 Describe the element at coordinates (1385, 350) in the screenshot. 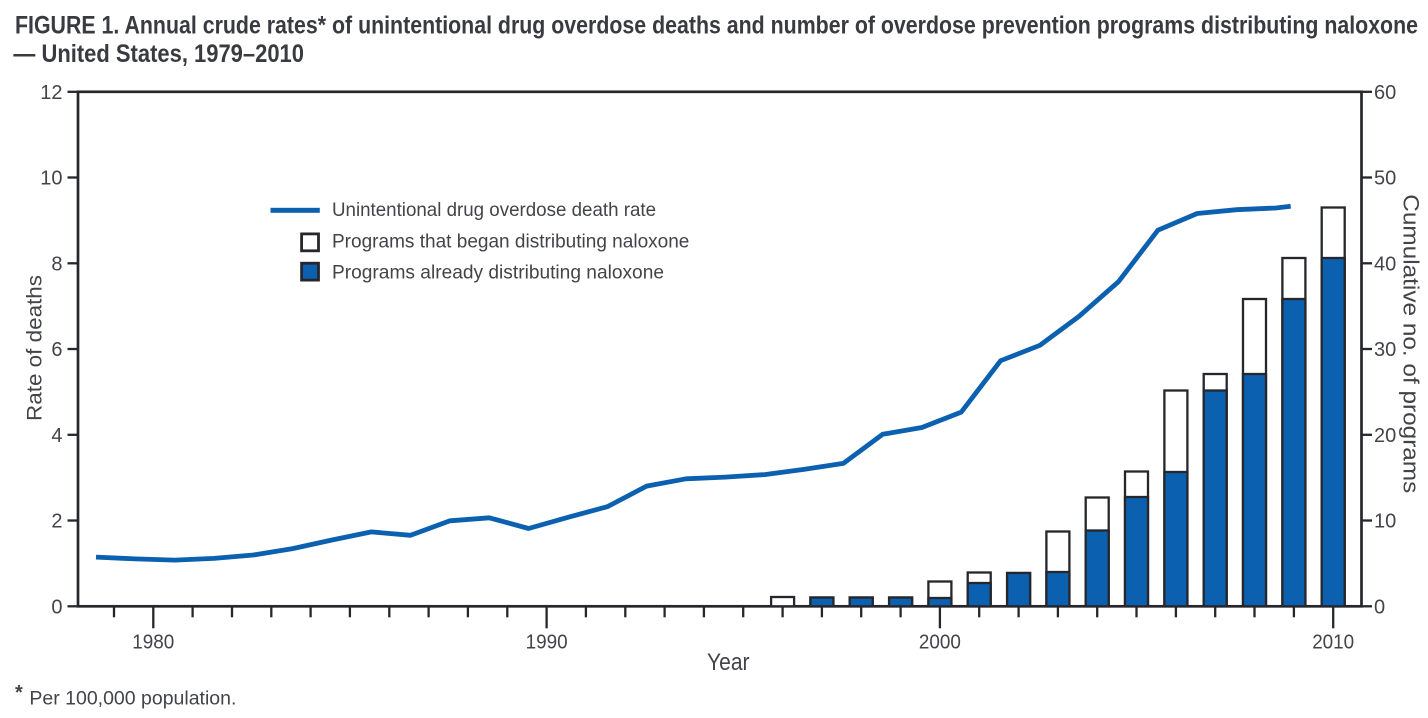

I see `svg-text: 30` at that location.